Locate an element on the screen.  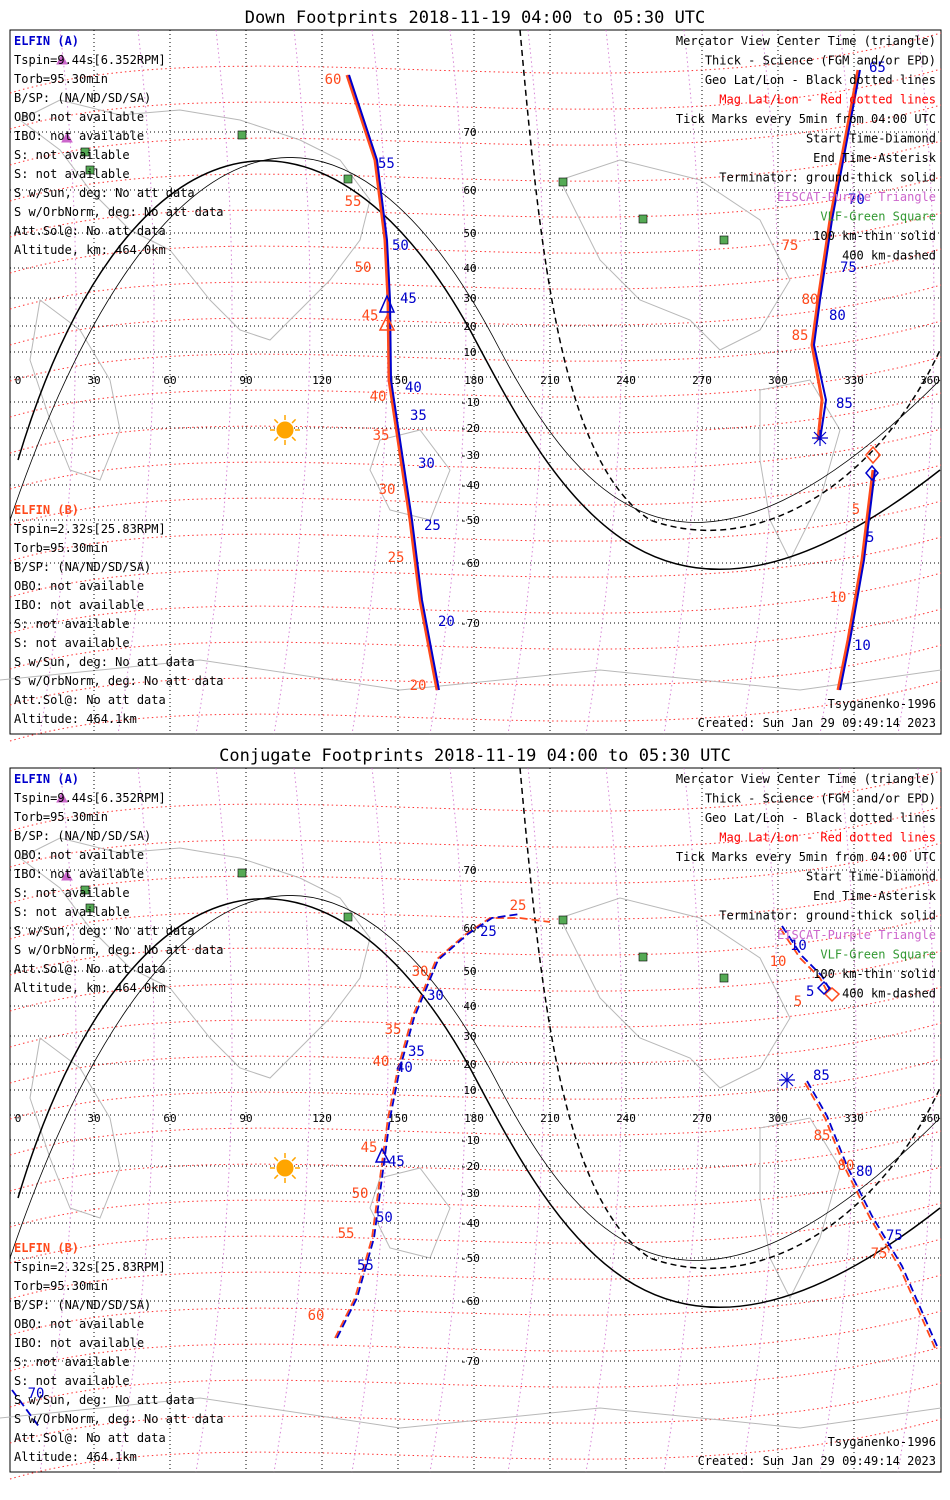
spacecraft-info-line: Tspin=2.32s[25.83RPM] is located at coordinates (90, 529).